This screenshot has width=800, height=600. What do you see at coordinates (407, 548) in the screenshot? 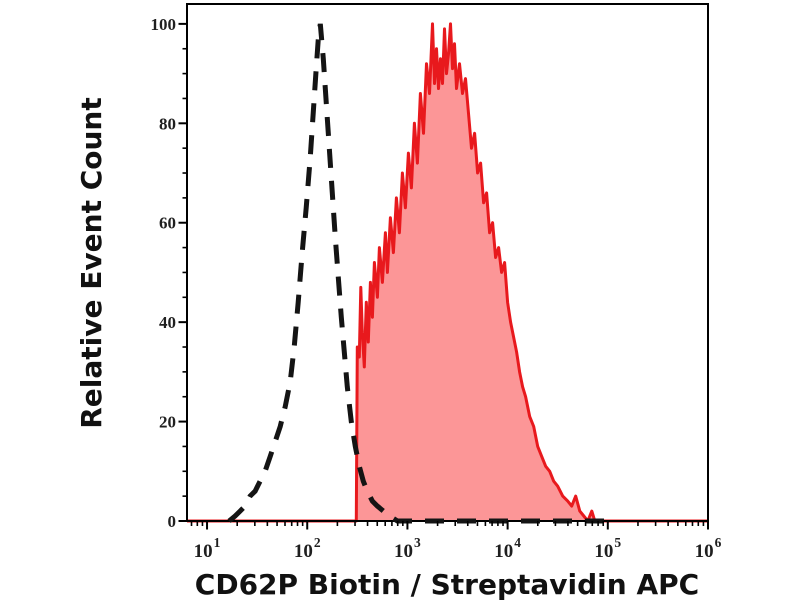
I see `x-tick-label: 10³` at bounding box center [407, 548].